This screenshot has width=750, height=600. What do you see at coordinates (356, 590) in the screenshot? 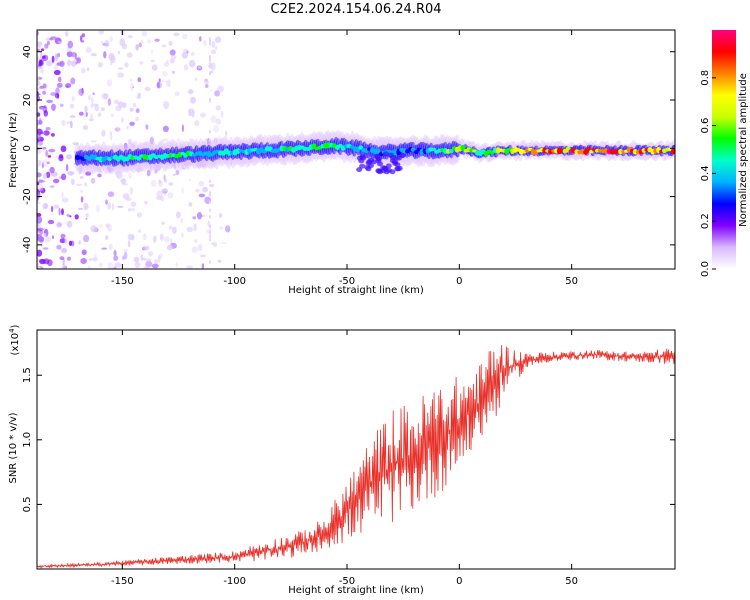
I see `snr-x-label: Height of straight line (km)` at bounding box center [356, 590].